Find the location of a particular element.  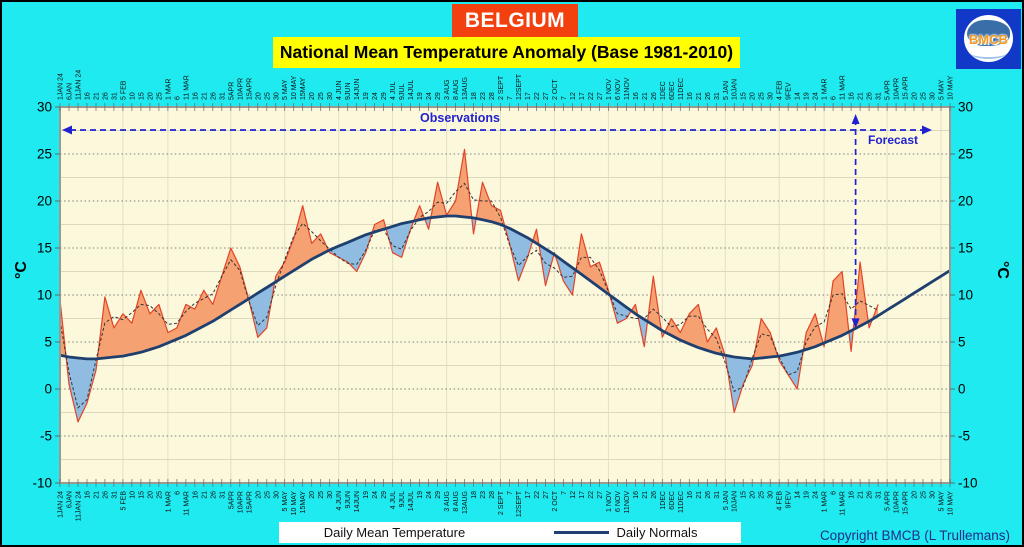

svg-text: 6DEC is located at coordinates (672, 90).